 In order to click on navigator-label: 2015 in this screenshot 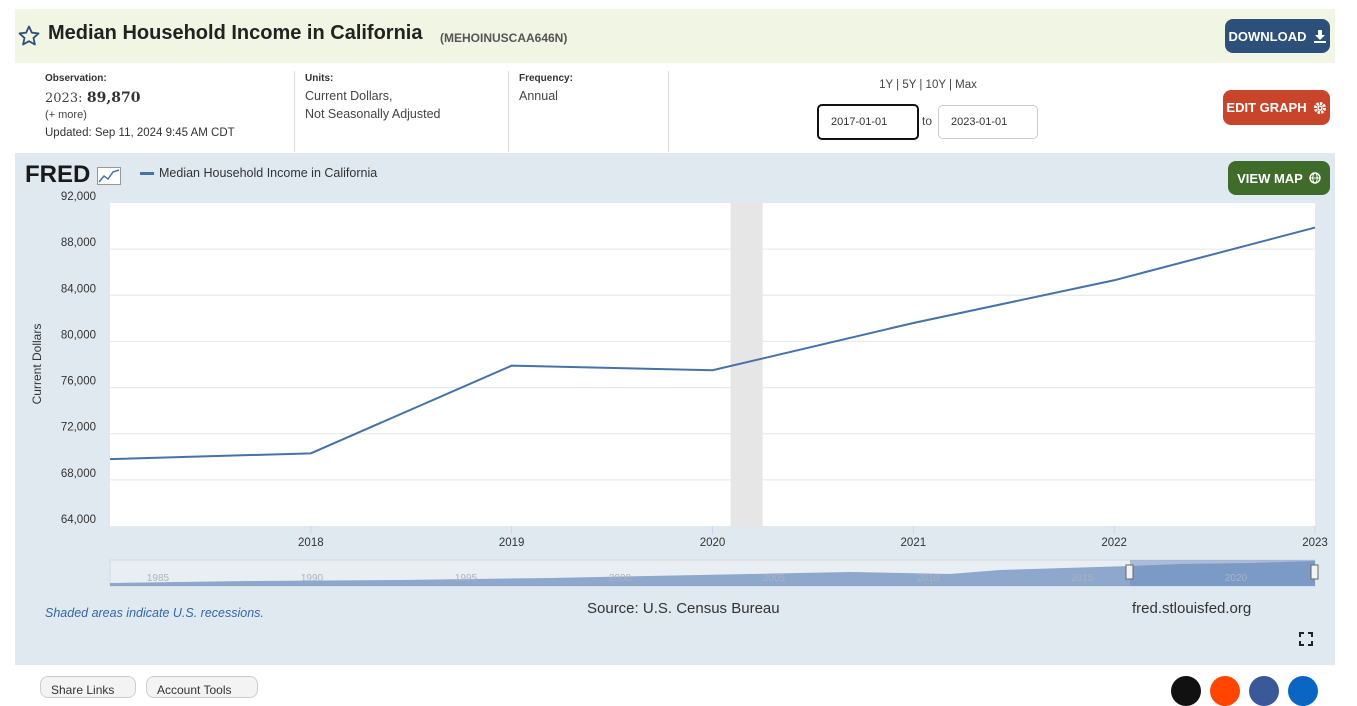, I will do `click(1082, 578)`.